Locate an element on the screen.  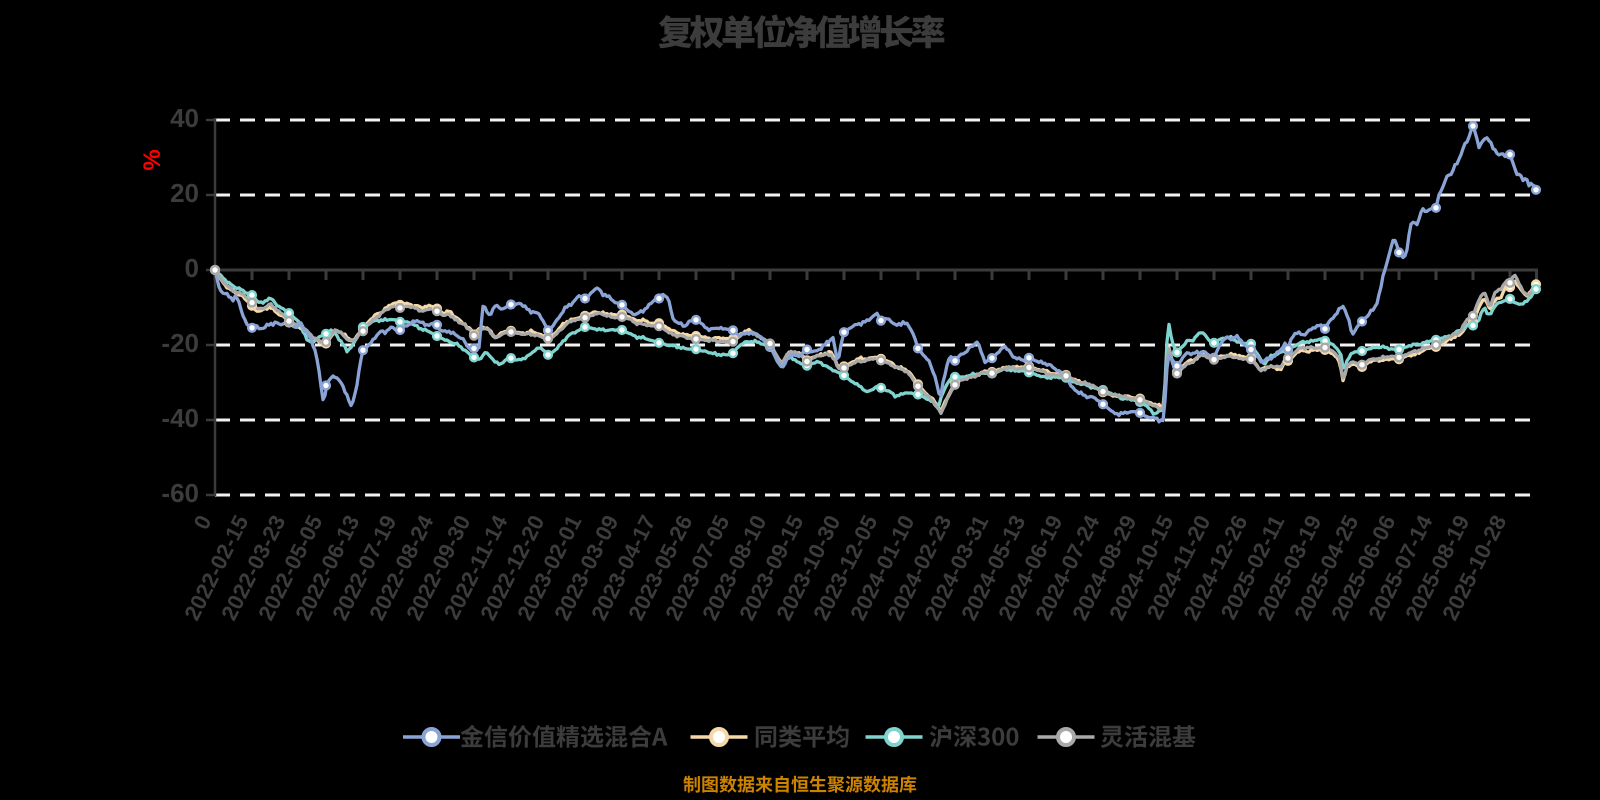
svg-text: 20 is located at coordinates (184, 193).